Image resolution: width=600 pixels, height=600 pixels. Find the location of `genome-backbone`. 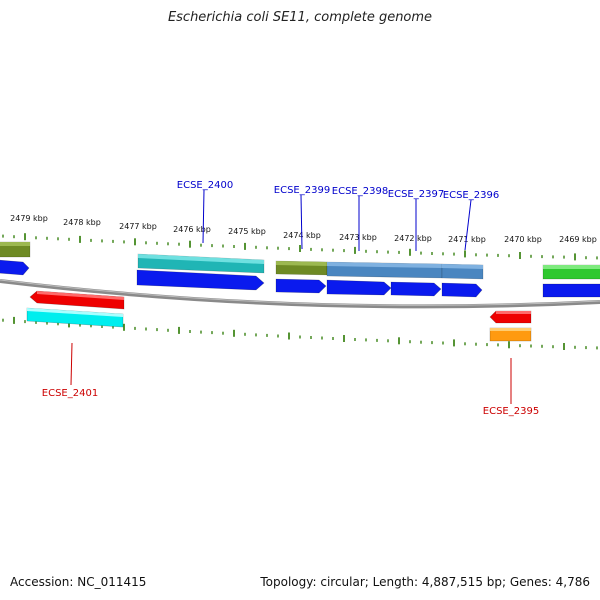

genome-backbone is located at coordinates (300, 294).